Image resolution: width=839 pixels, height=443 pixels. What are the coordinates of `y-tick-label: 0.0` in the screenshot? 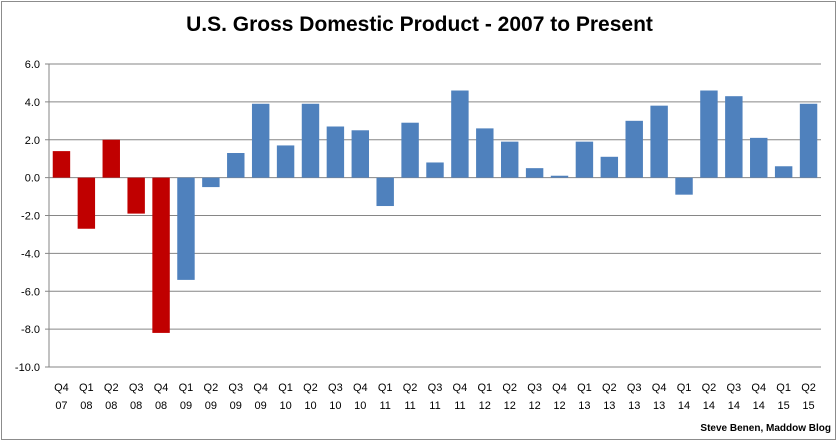 It's located at (32, 179).